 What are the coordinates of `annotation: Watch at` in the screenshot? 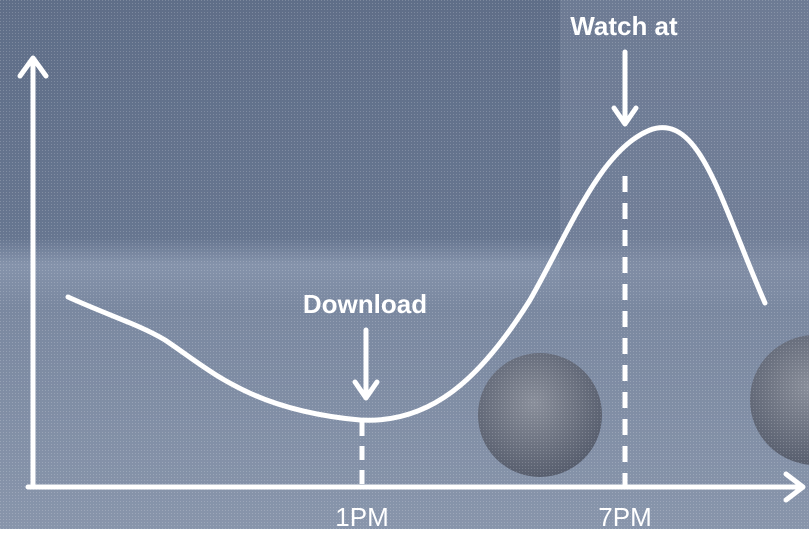 It's located at (624, 26).